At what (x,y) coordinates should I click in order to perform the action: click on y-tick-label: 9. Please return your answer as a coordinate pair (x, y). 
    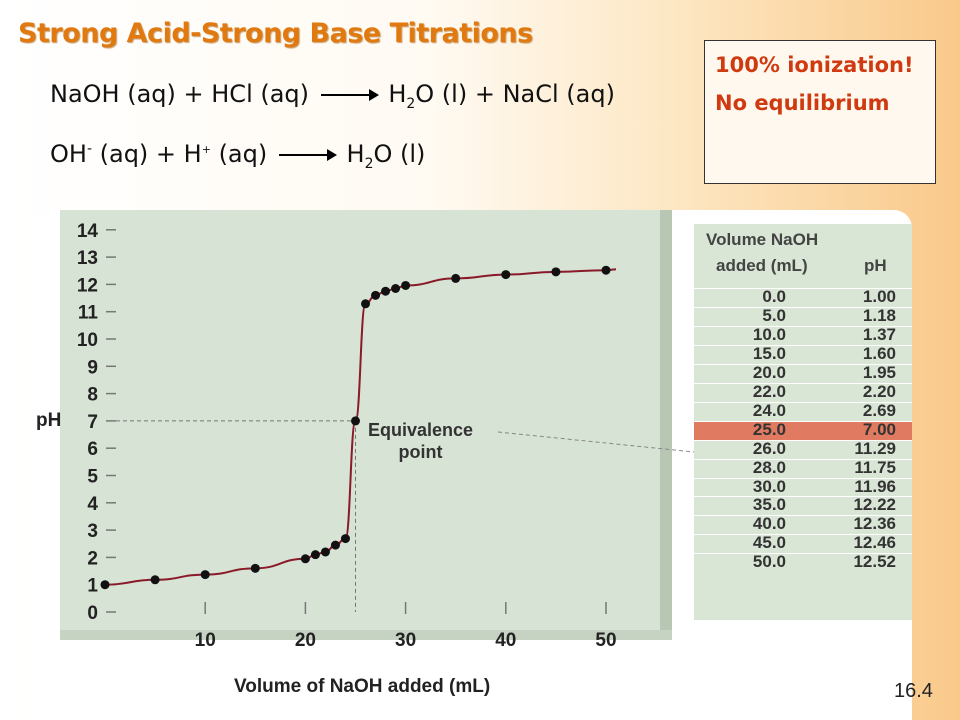
    Looking at the image, I should click on (92, 367).